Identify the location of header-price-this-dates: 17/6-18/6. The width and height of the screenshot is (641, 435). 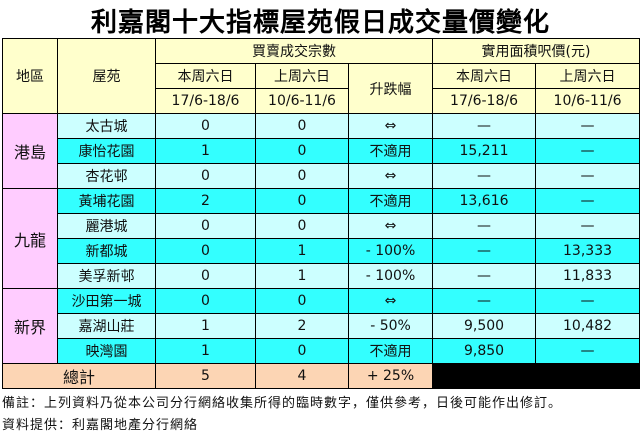
(484, 101).